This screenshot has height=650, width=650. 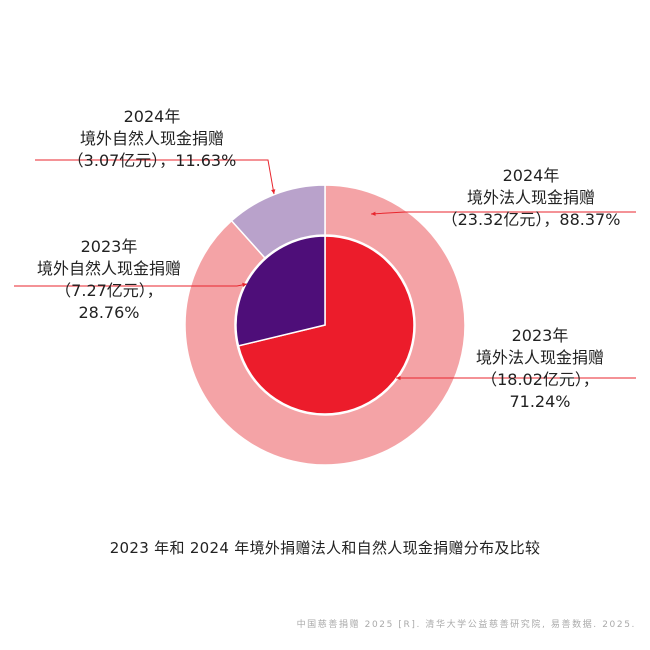 What do you see at coordinates (540, 379) in the screenshot?
I see `label-2023-legal-value: （18.02亿元），` at bounding box center [540, 379].